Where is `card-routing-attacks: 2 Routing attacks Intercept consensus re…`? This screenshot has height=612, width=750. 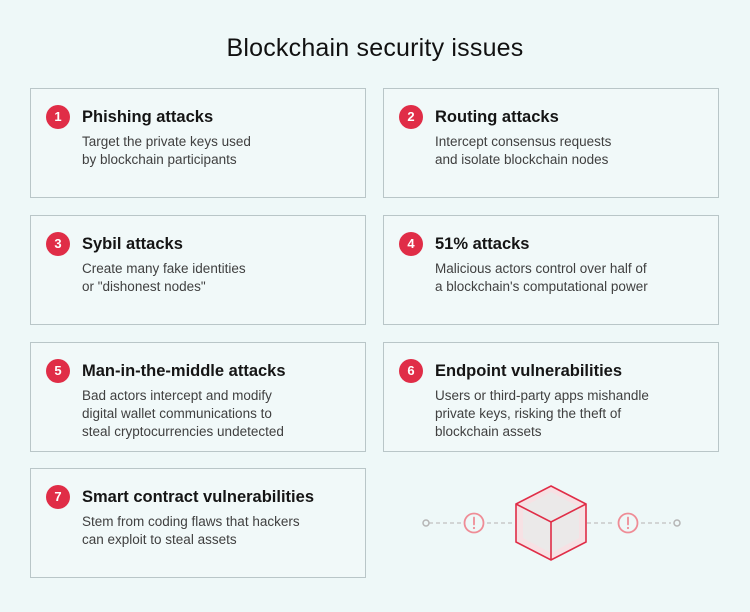 card-routing-attacks: 2 Routing attacks Intercept consensus re… is located at coordinates (551, 143).